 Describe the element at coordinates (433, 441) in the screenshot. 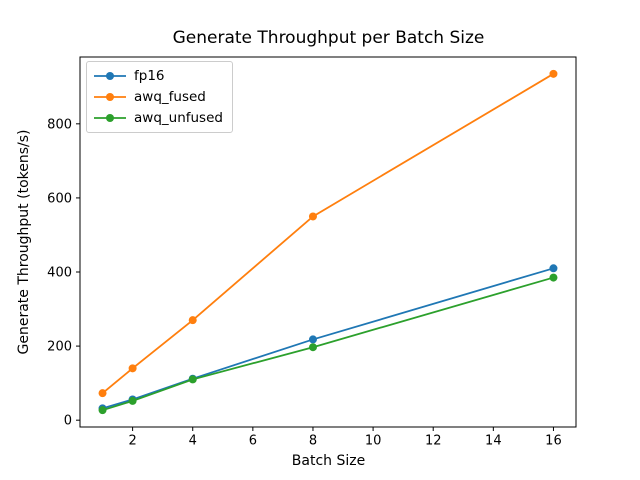

I see `x-tick-label: 12` at that location.